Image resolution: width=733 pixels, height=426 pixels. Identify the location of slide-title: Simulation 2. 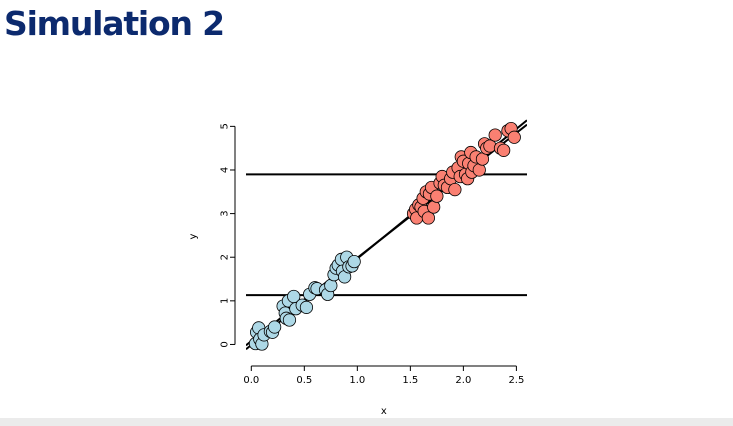
(114, 23).